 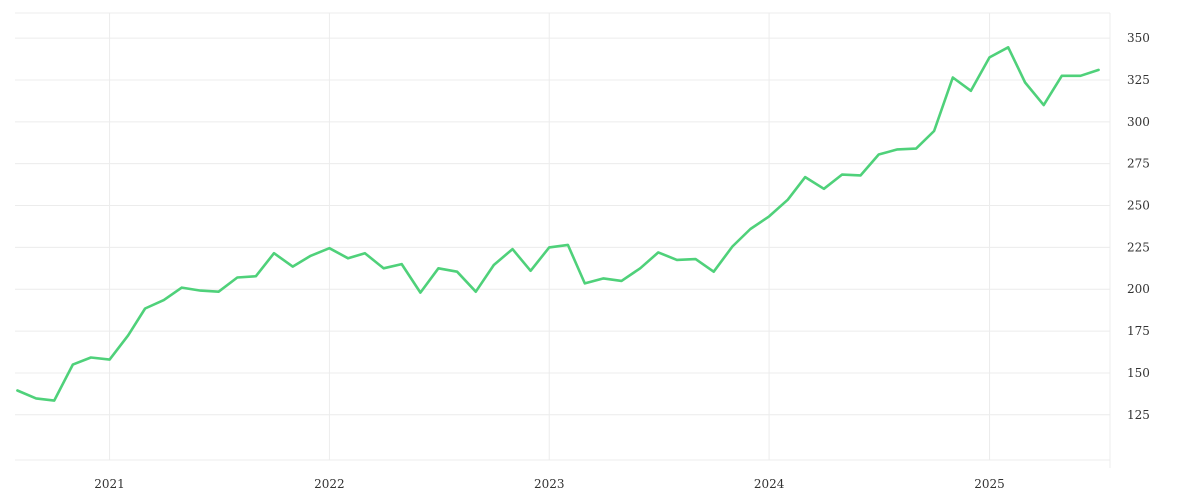 I want to click on y-tick-label: 275, so click(x=1138, y=164).